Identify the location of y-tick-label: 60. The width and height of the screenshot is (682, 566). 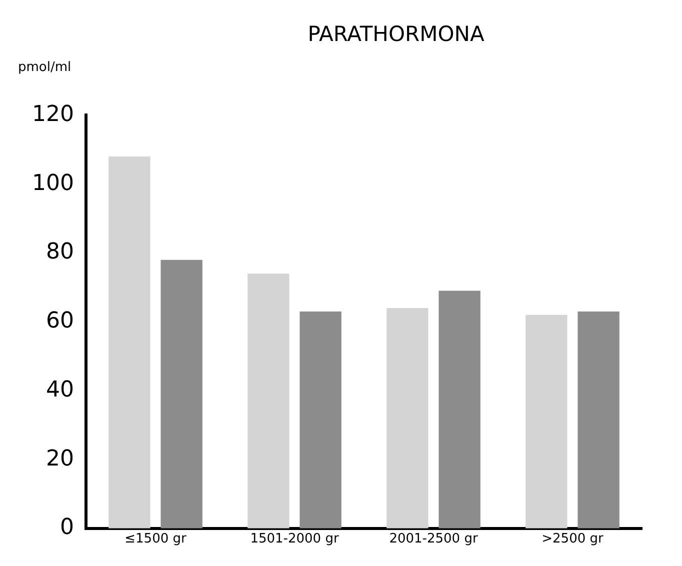
(60, 321).